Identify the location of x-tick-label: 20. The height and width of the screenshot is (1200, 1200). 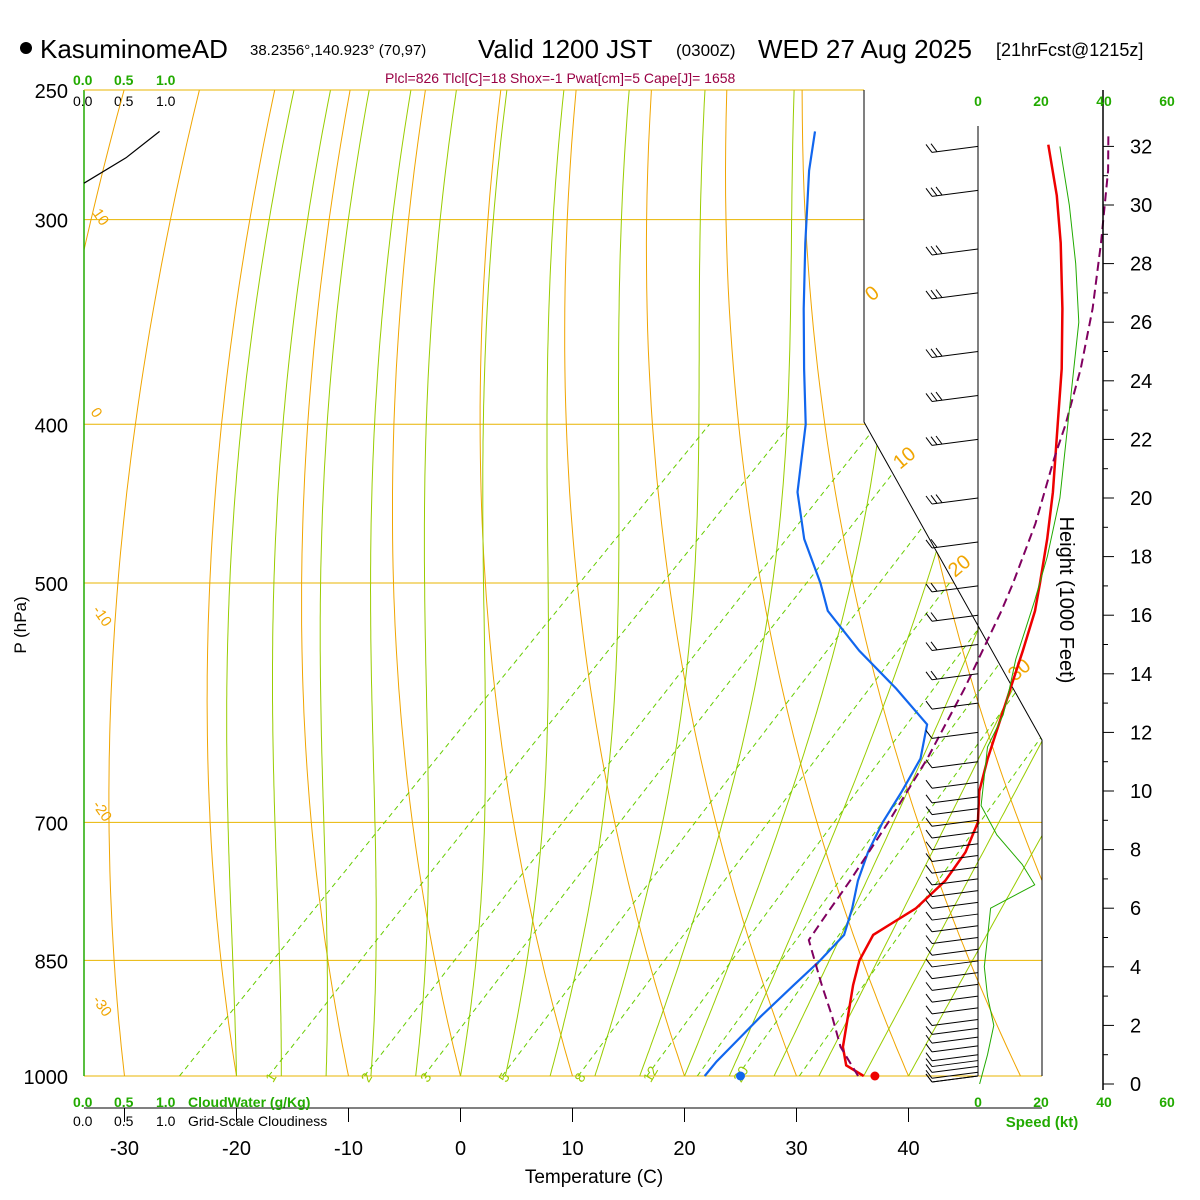
(684, 1149).